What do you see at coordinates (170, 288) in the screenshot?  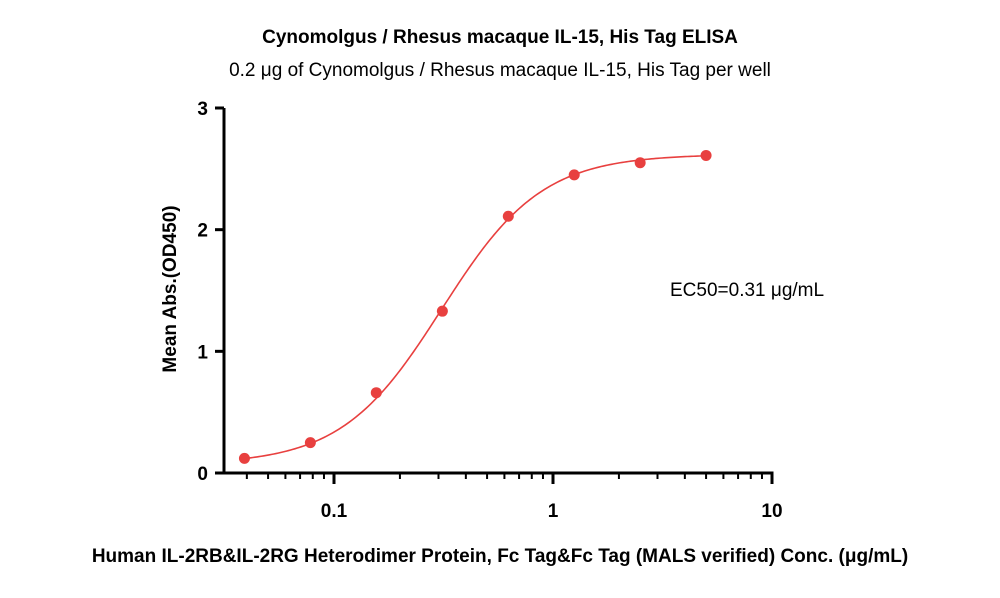 I see `y-axis-label: Mean Abs.(OD450)` at bounding box center [170, 288].